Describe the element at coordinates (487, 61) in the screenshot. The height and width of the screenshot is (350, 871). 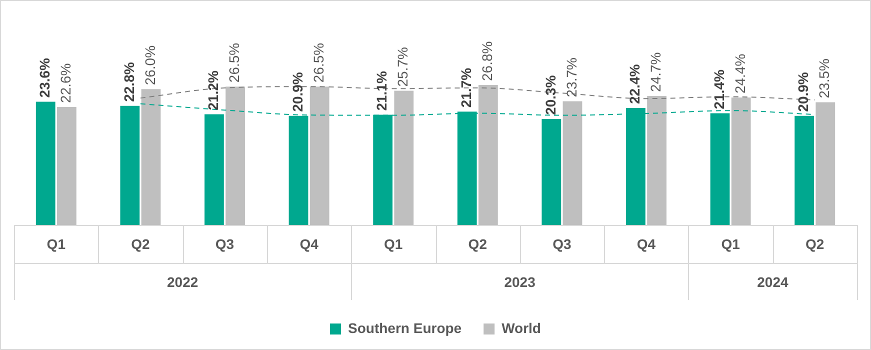
I see `data-label: 26.8%` at that location.